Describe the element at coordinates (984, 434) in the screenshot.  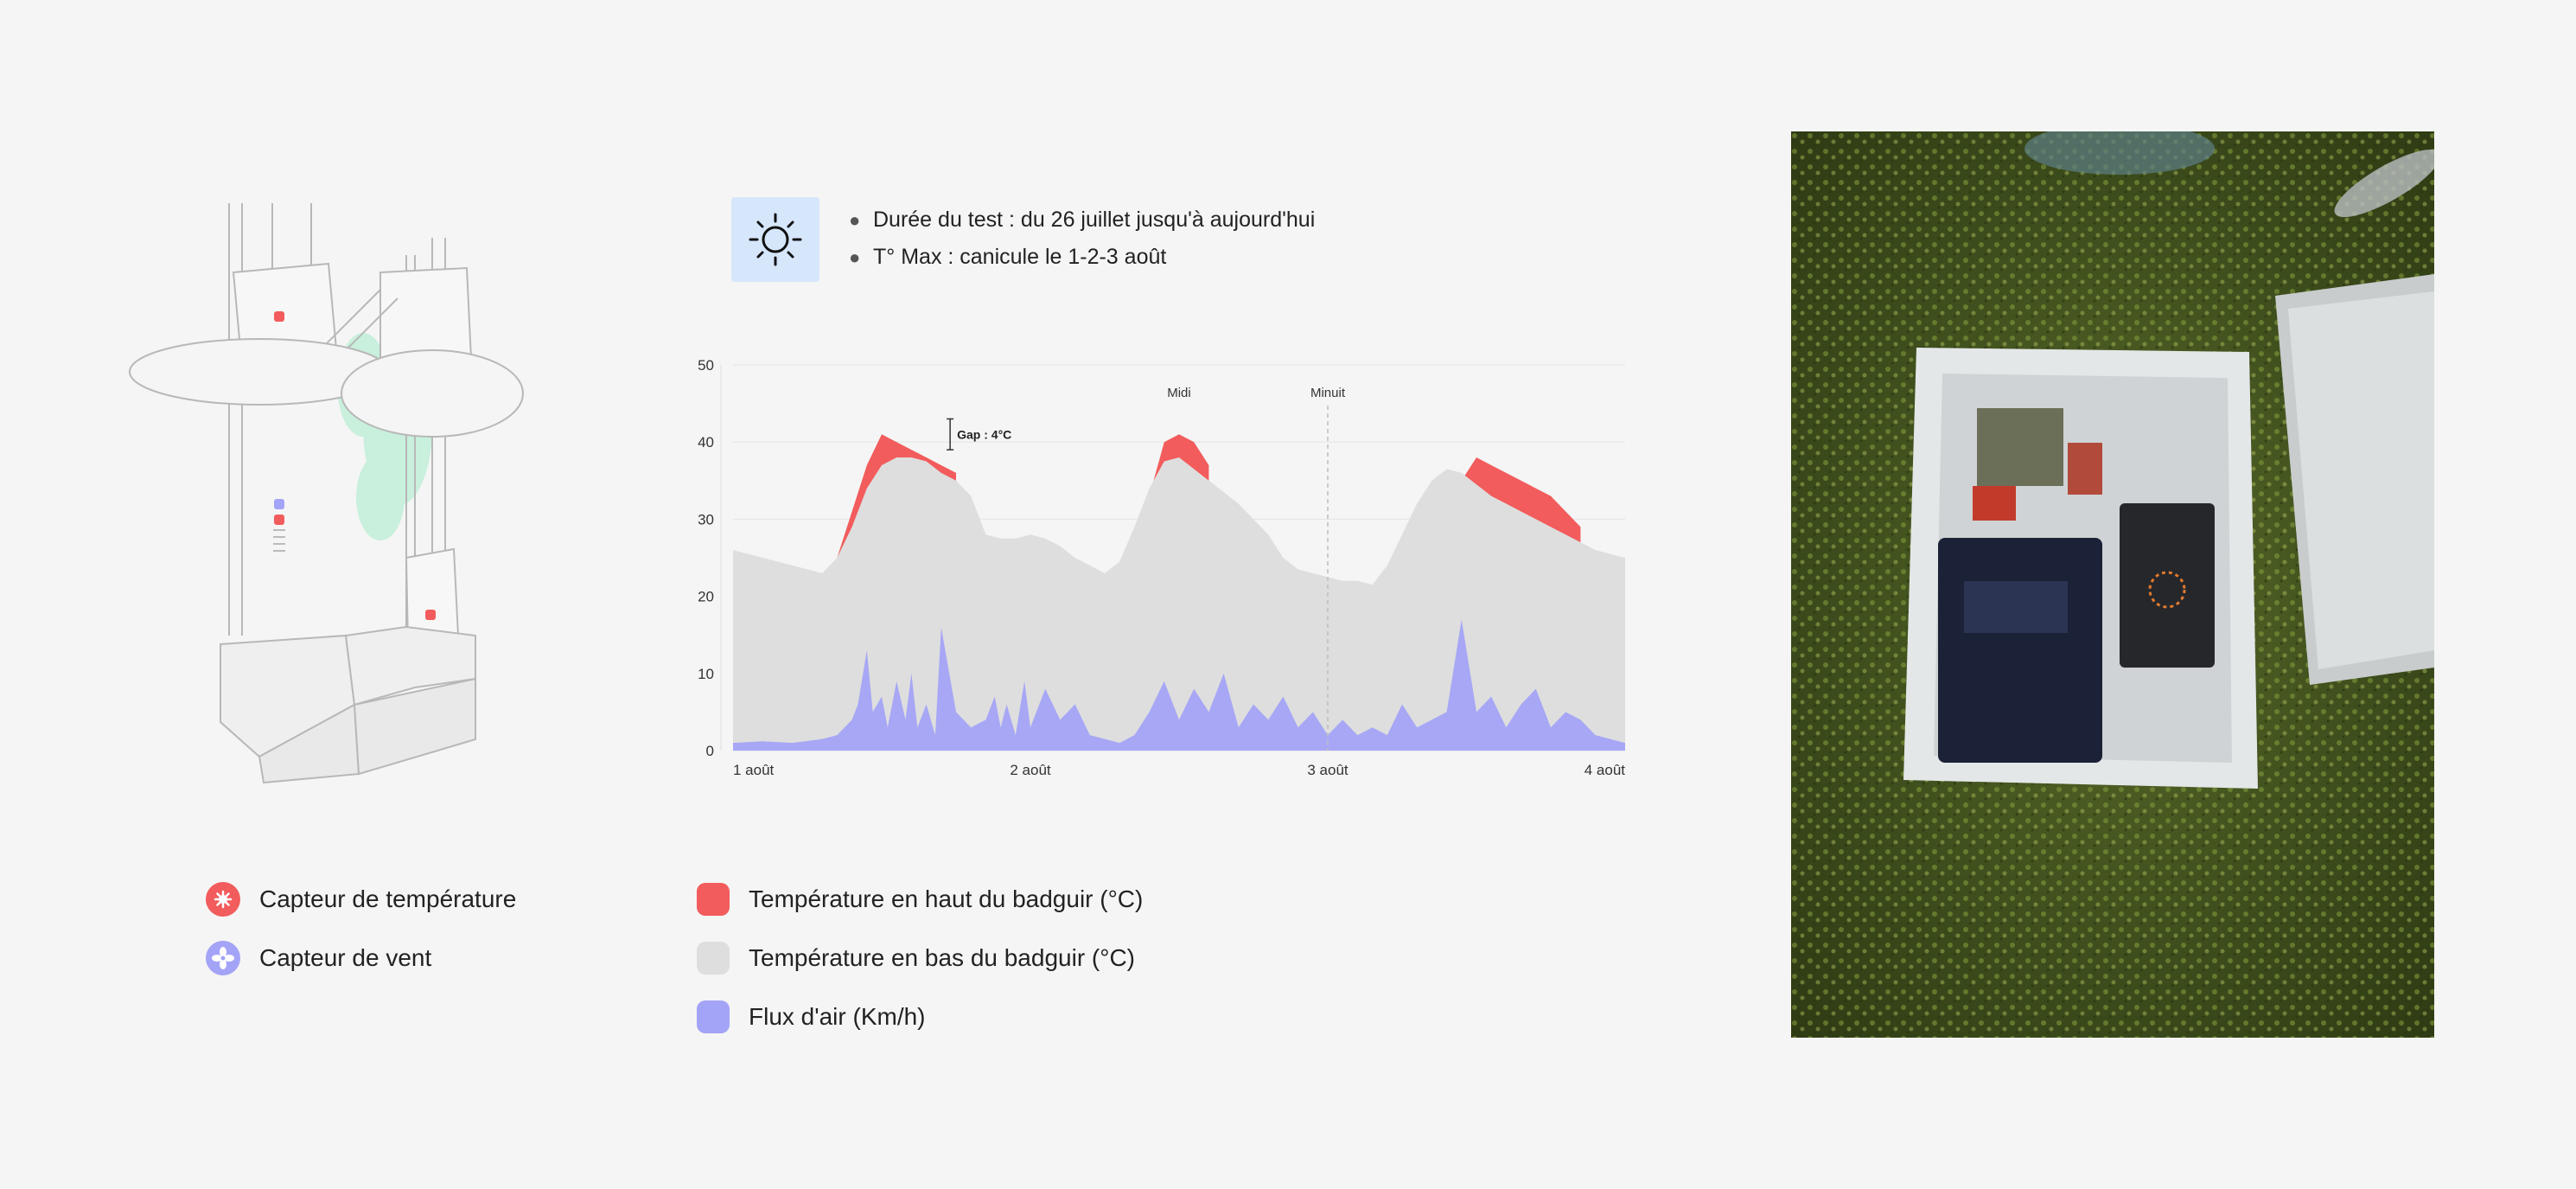
I see `gap-annotation-label: Gap : 4°C` at that location.